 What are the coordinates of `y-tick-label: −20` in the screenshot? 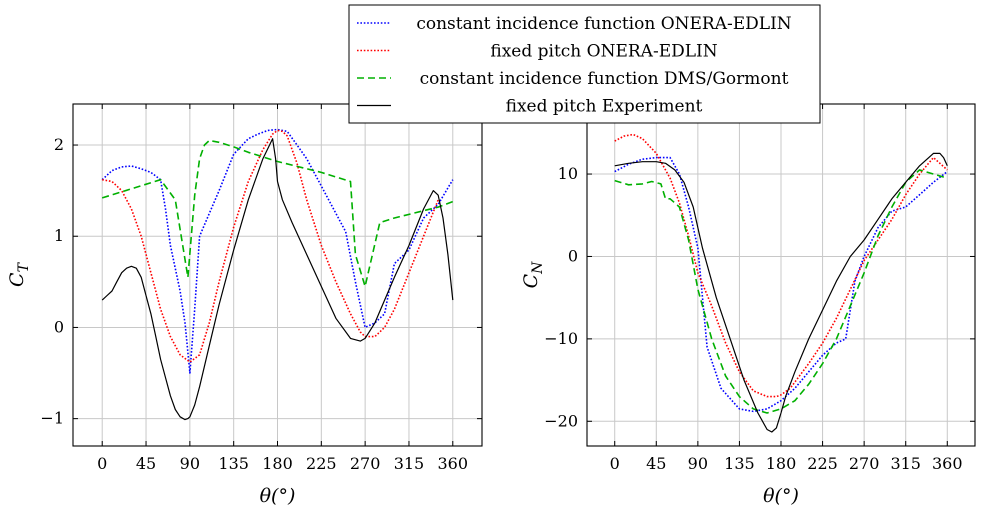 It's located at (561, 420).